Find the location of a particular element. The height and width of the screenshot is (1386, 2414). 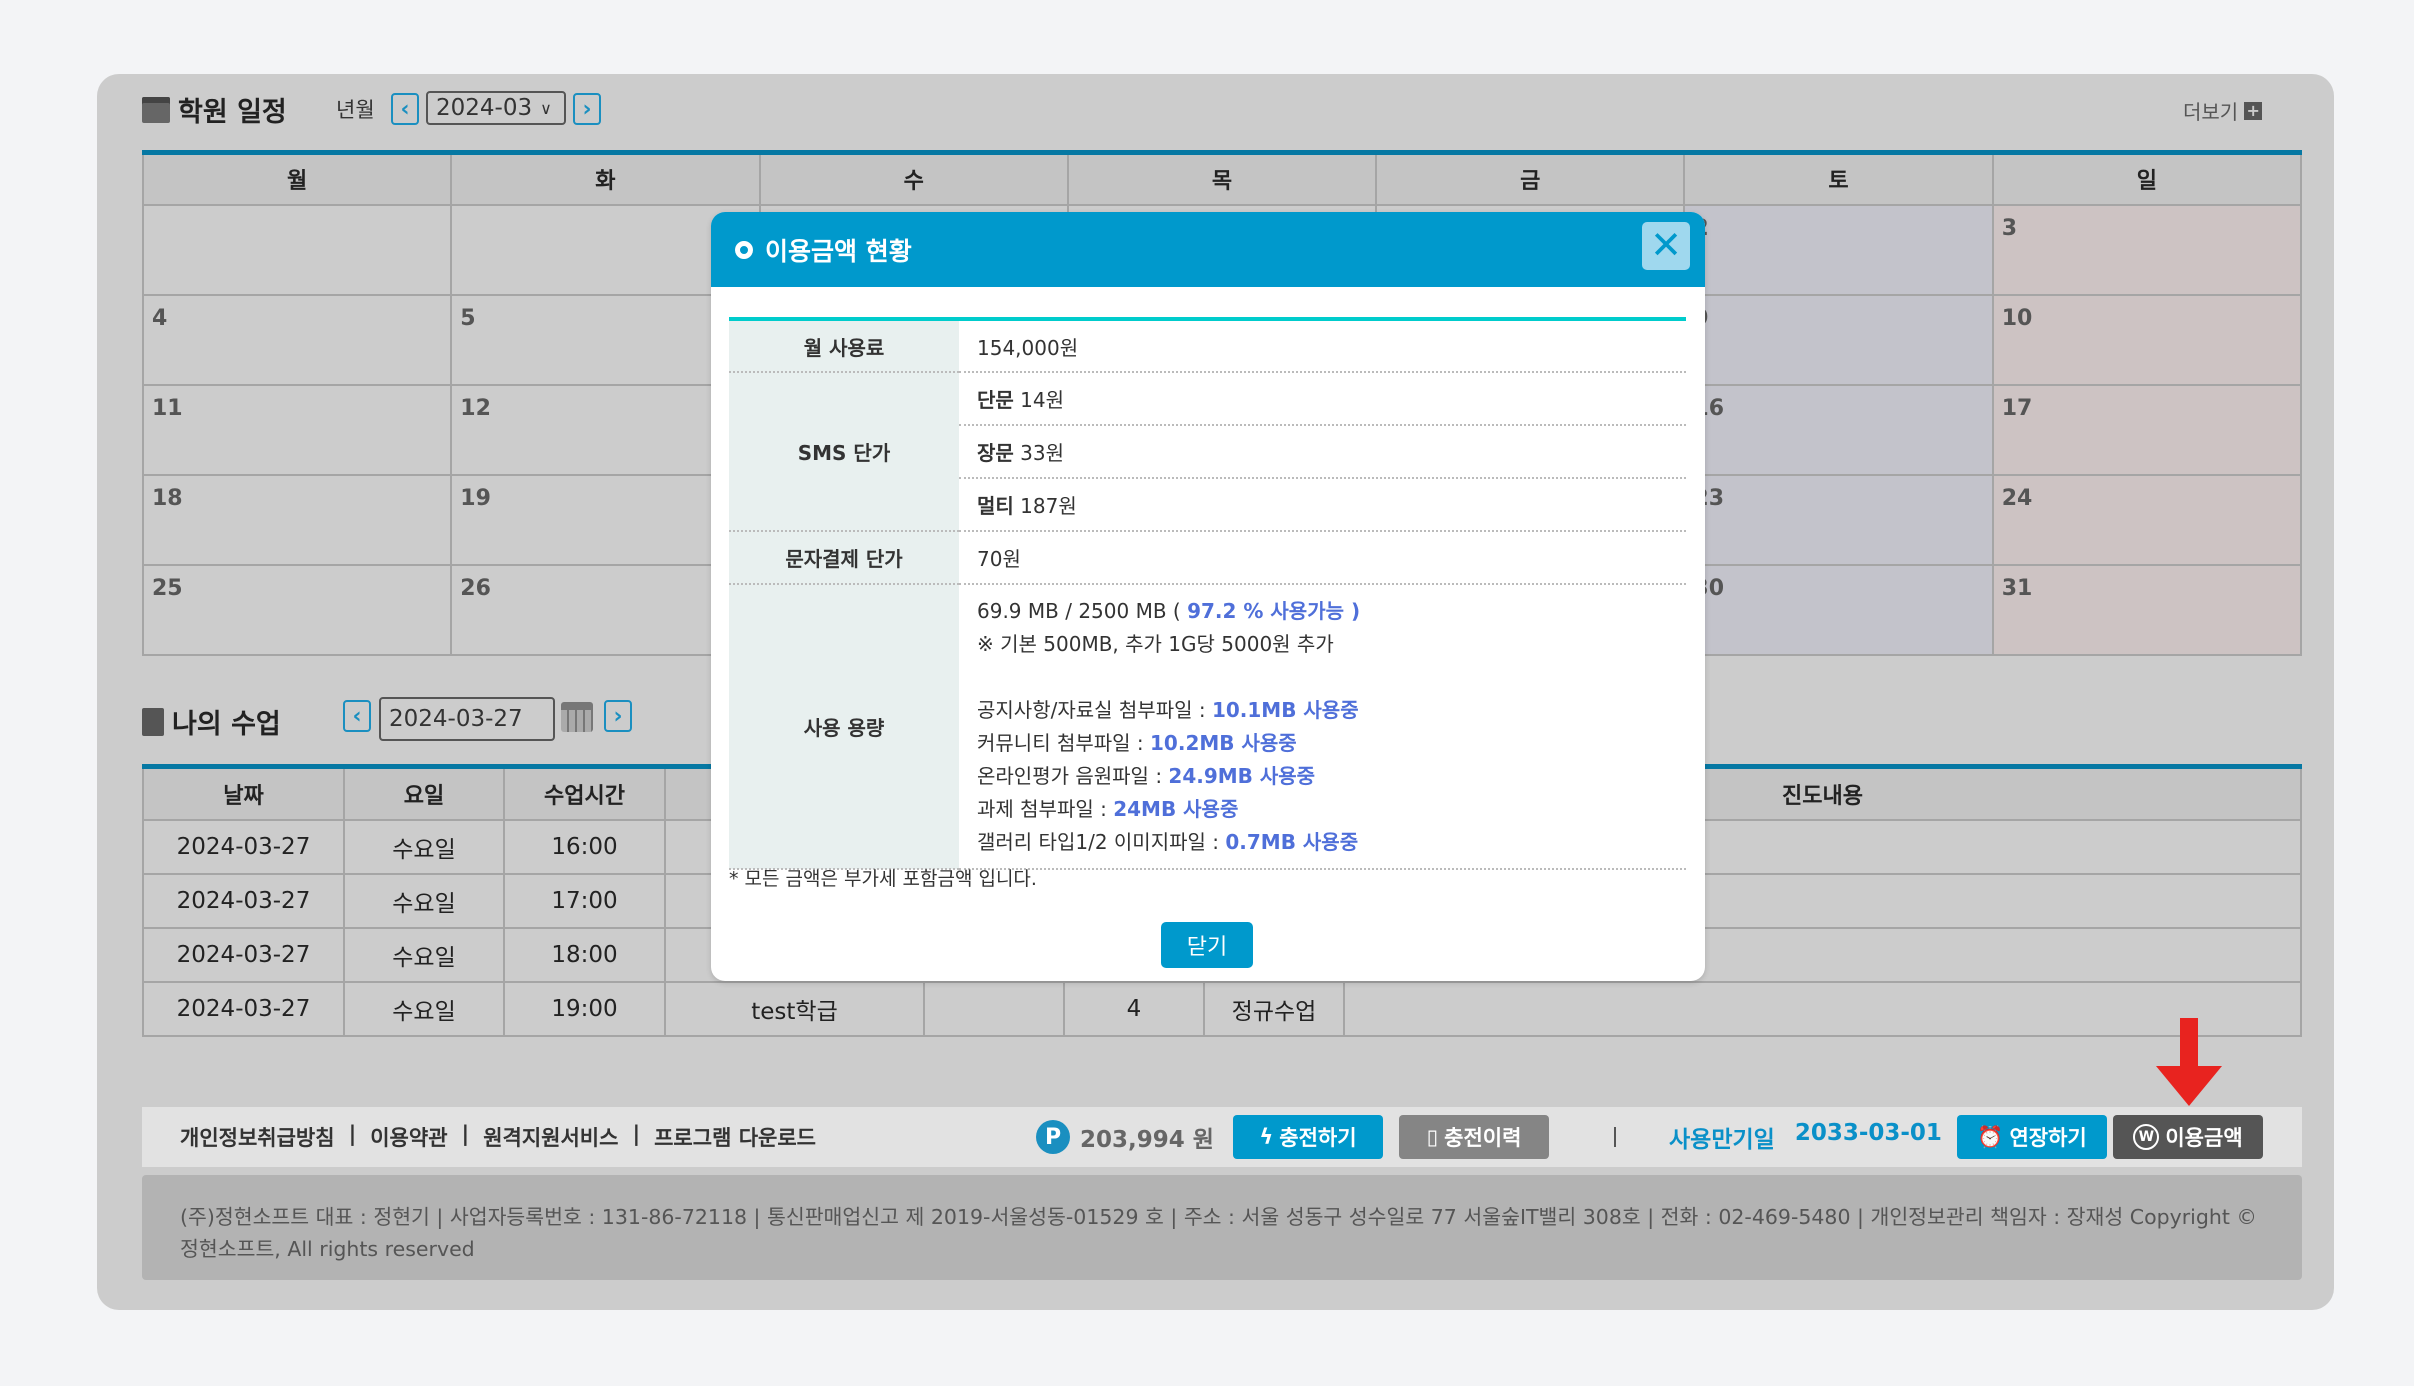

usage-item: 커뮤니티 첨부파일 : 10.2MB 사용중 is located at coordinates (1322, 743).